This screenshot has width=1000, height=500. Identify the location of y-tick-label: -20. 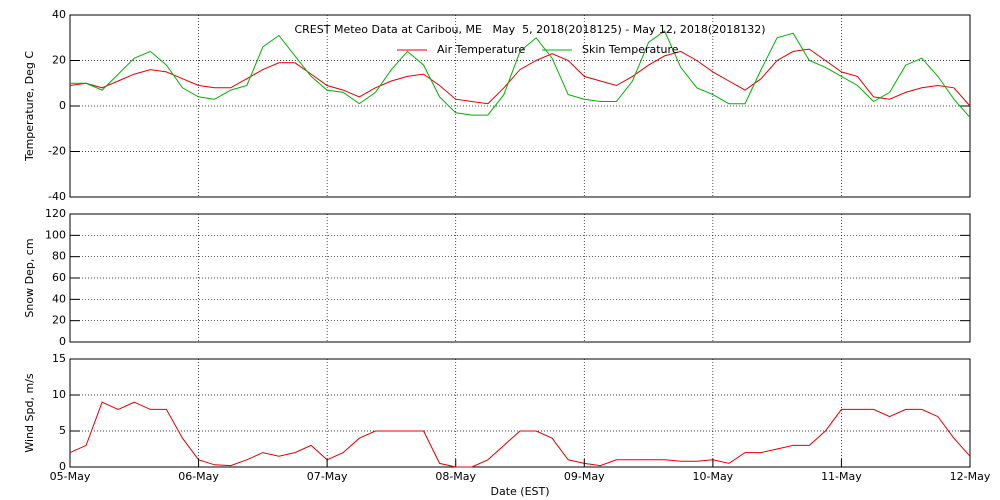
(57, 151).